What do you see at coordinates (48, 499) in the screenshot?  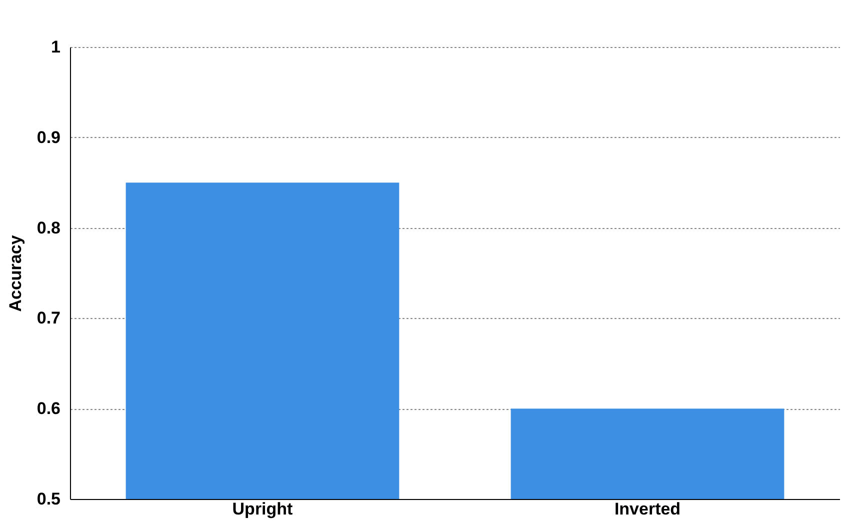 I see `y-tick-label: 0.5` at bounding box center [48, 499].